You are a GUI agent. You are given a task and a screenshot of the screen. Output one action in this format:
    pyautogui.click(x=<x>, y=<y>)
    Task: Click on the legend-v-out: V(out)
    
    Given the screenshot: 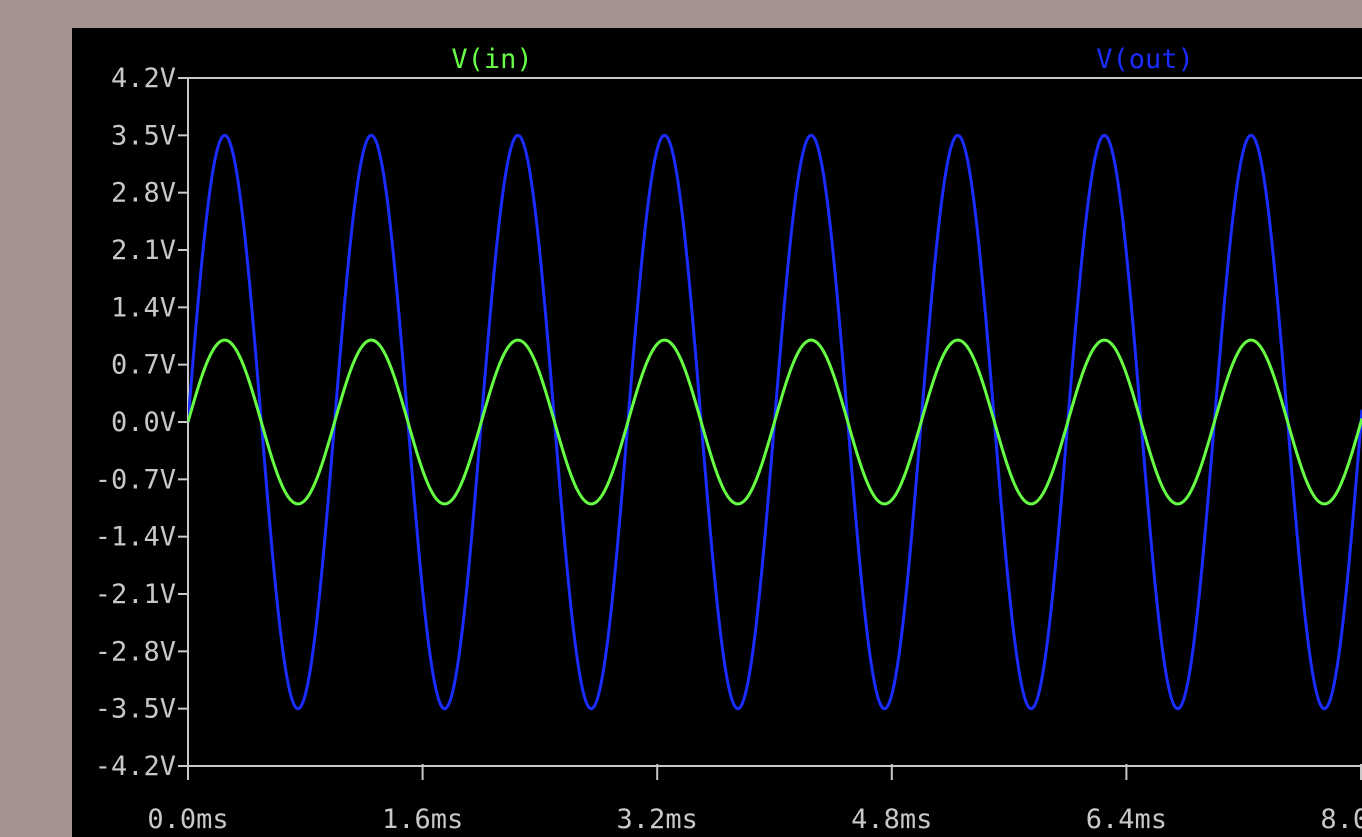 What is the action you would take?
    pyautogui.click(x=1145, y=59)
    